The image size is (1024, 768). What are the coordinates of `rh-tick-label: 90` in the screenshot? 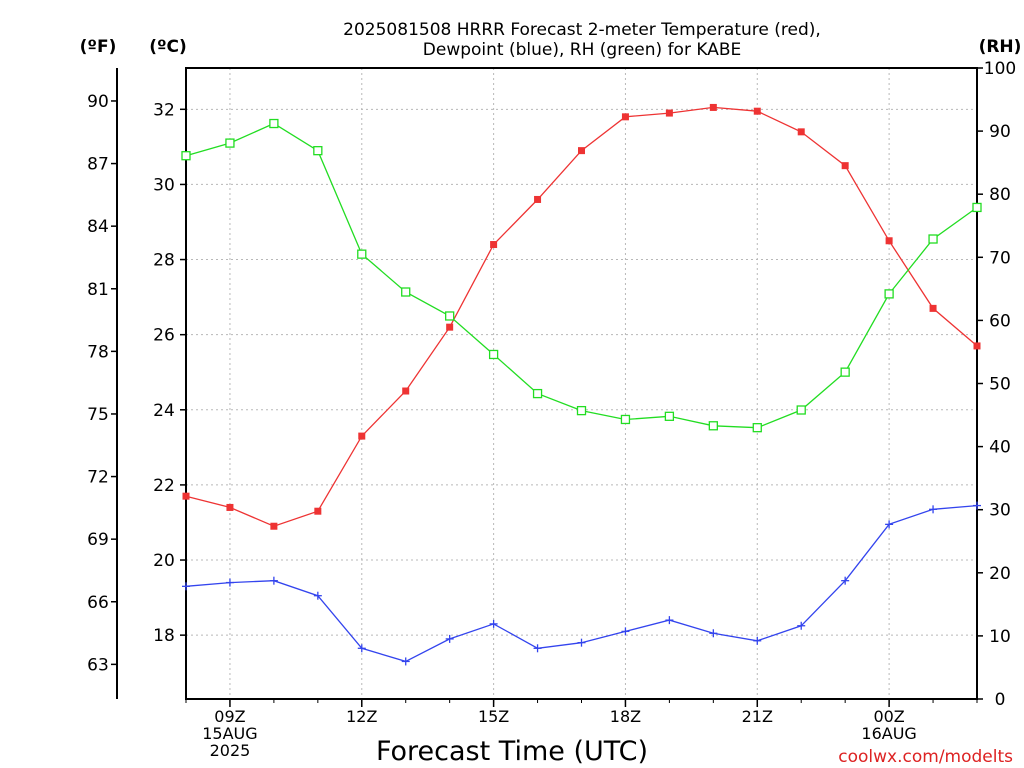 It's located at (1000, 132).